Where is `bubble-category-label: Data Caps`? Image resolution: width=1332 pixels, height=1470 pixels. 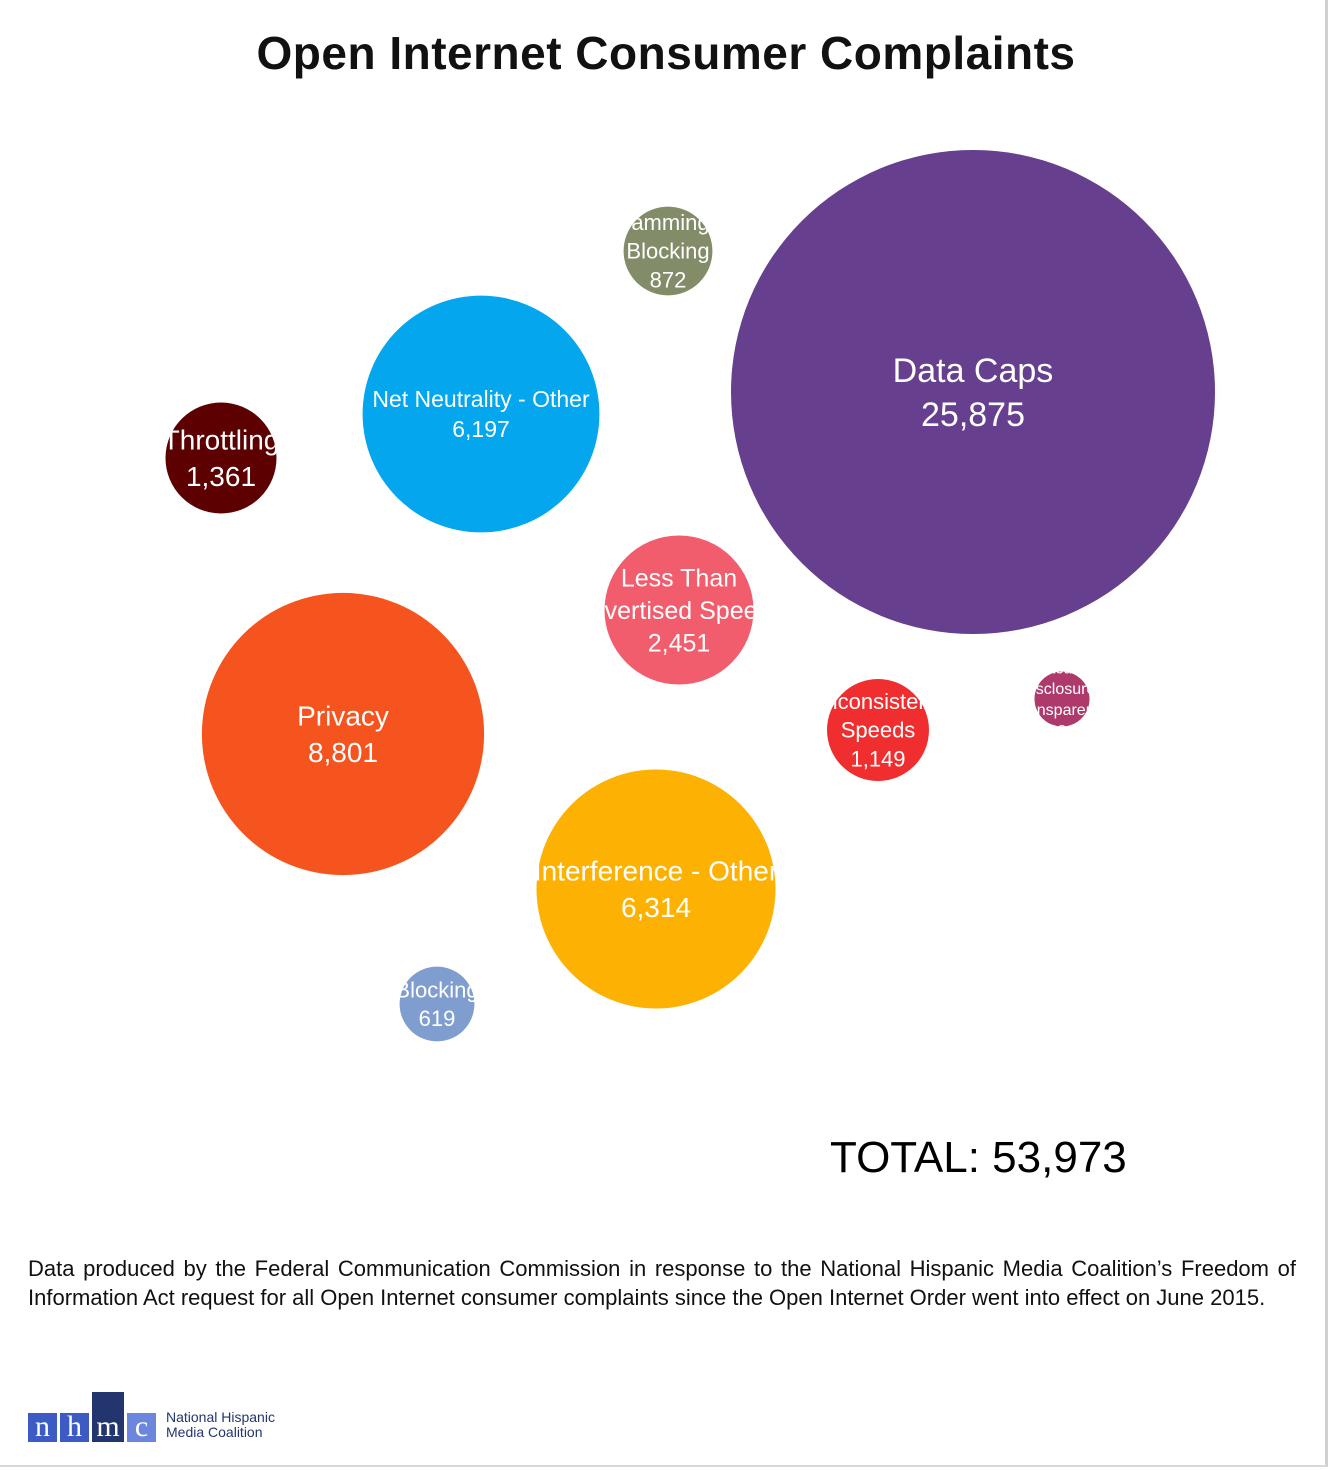 bubble-category-label: Data Caps is located at coordinates (973, 371).